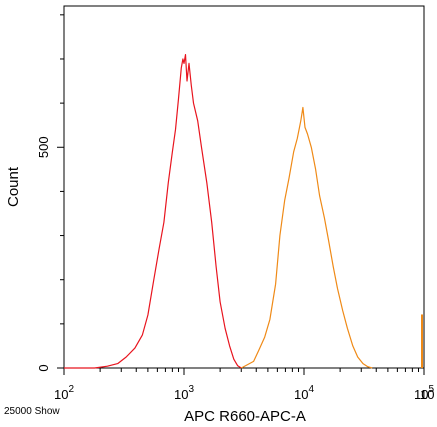  What do you see at coordinates (191, 389) in the screenshot?
I see `x-tick-exponent: 3` at bounding box center [191, 389].